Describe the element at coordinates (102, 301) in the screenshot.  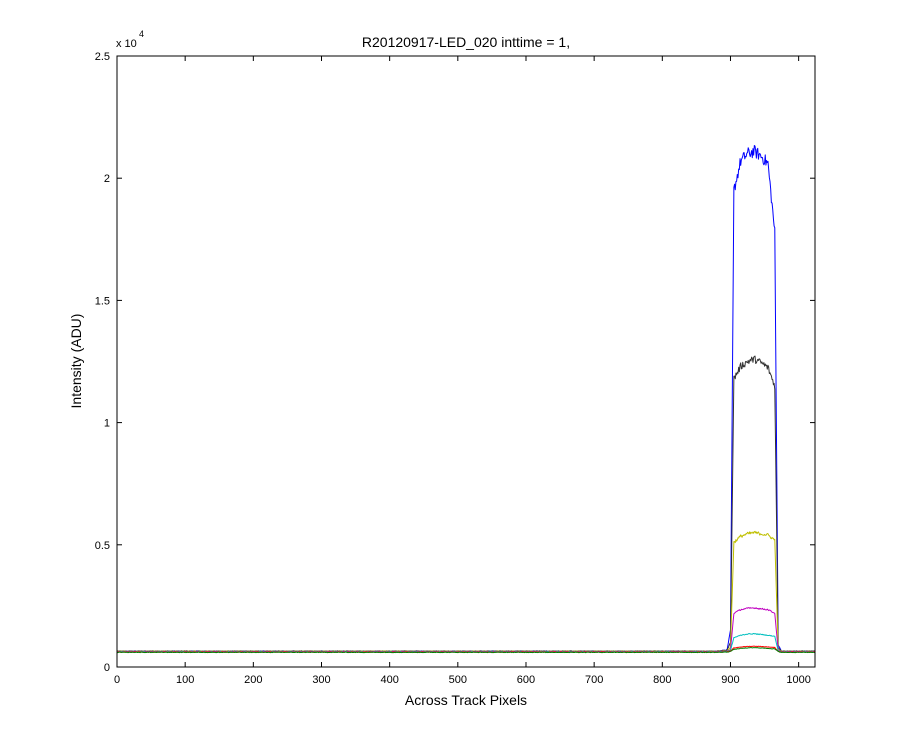
I see `y-tick-label: 1.5` at that location.